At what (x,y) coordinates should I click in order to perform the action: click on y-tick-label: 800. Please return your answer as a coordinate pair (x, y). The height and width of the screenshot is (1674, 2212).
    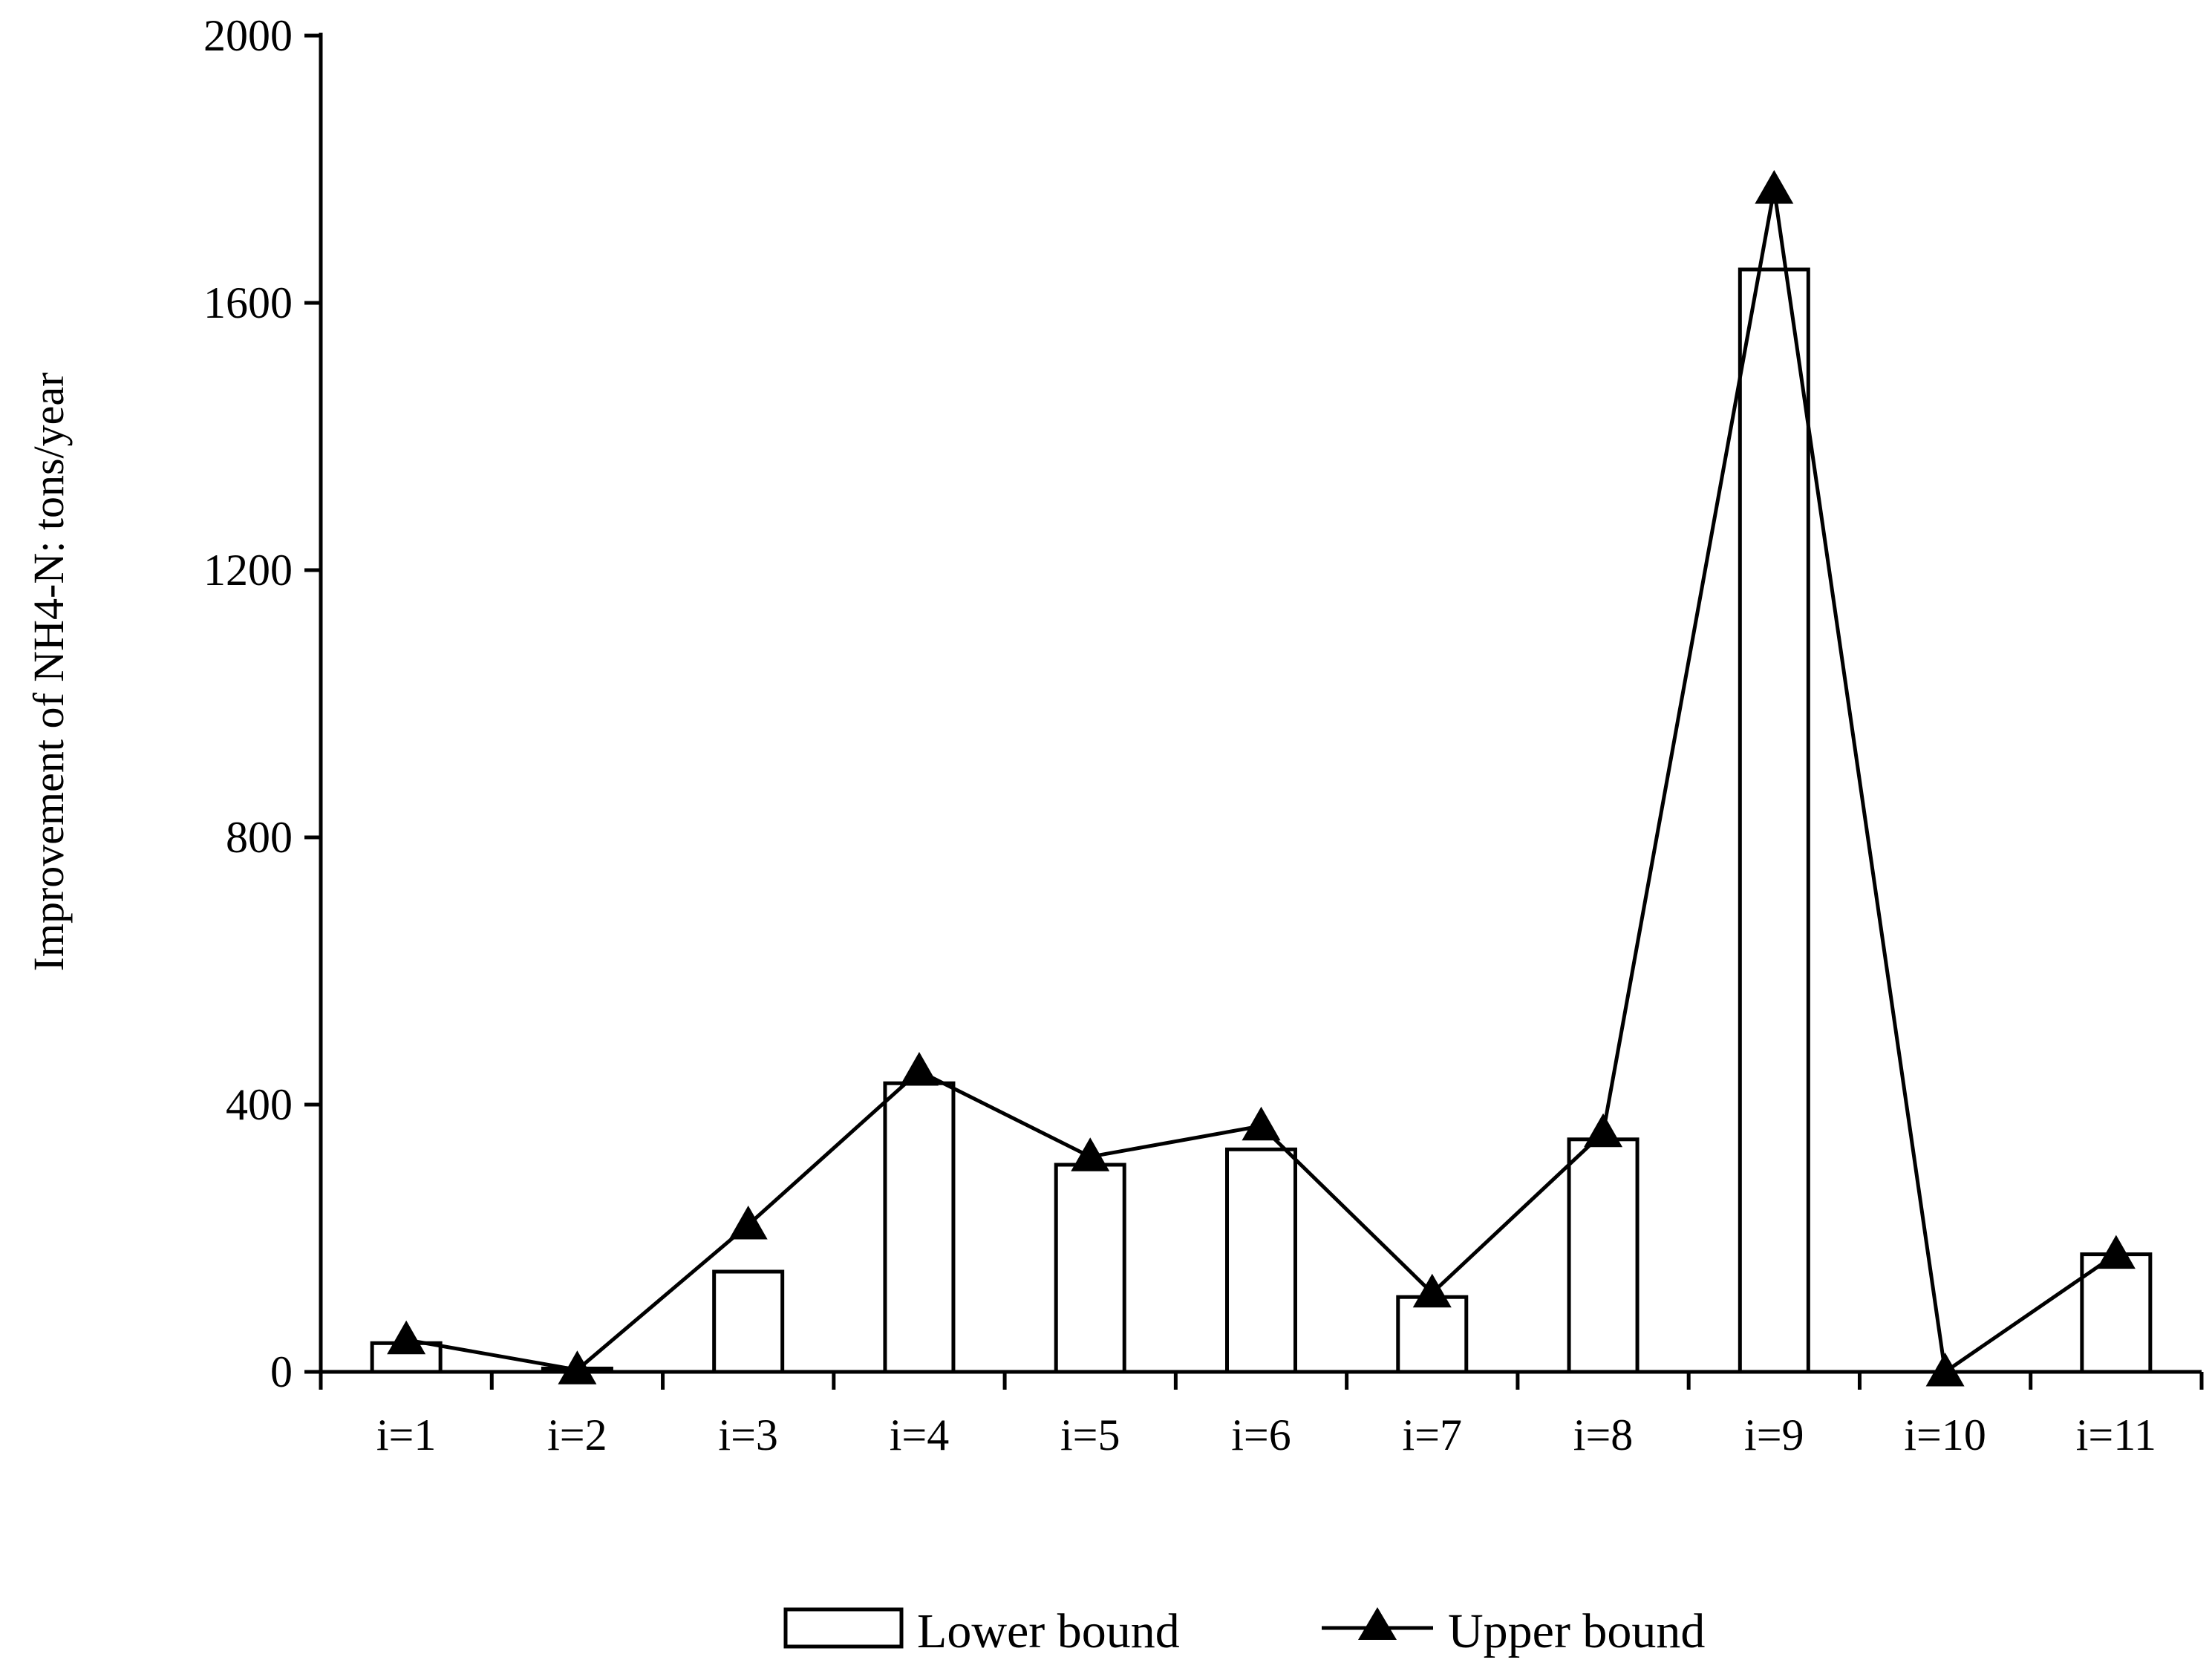
    Looking at the image, I should click on (260, 837).